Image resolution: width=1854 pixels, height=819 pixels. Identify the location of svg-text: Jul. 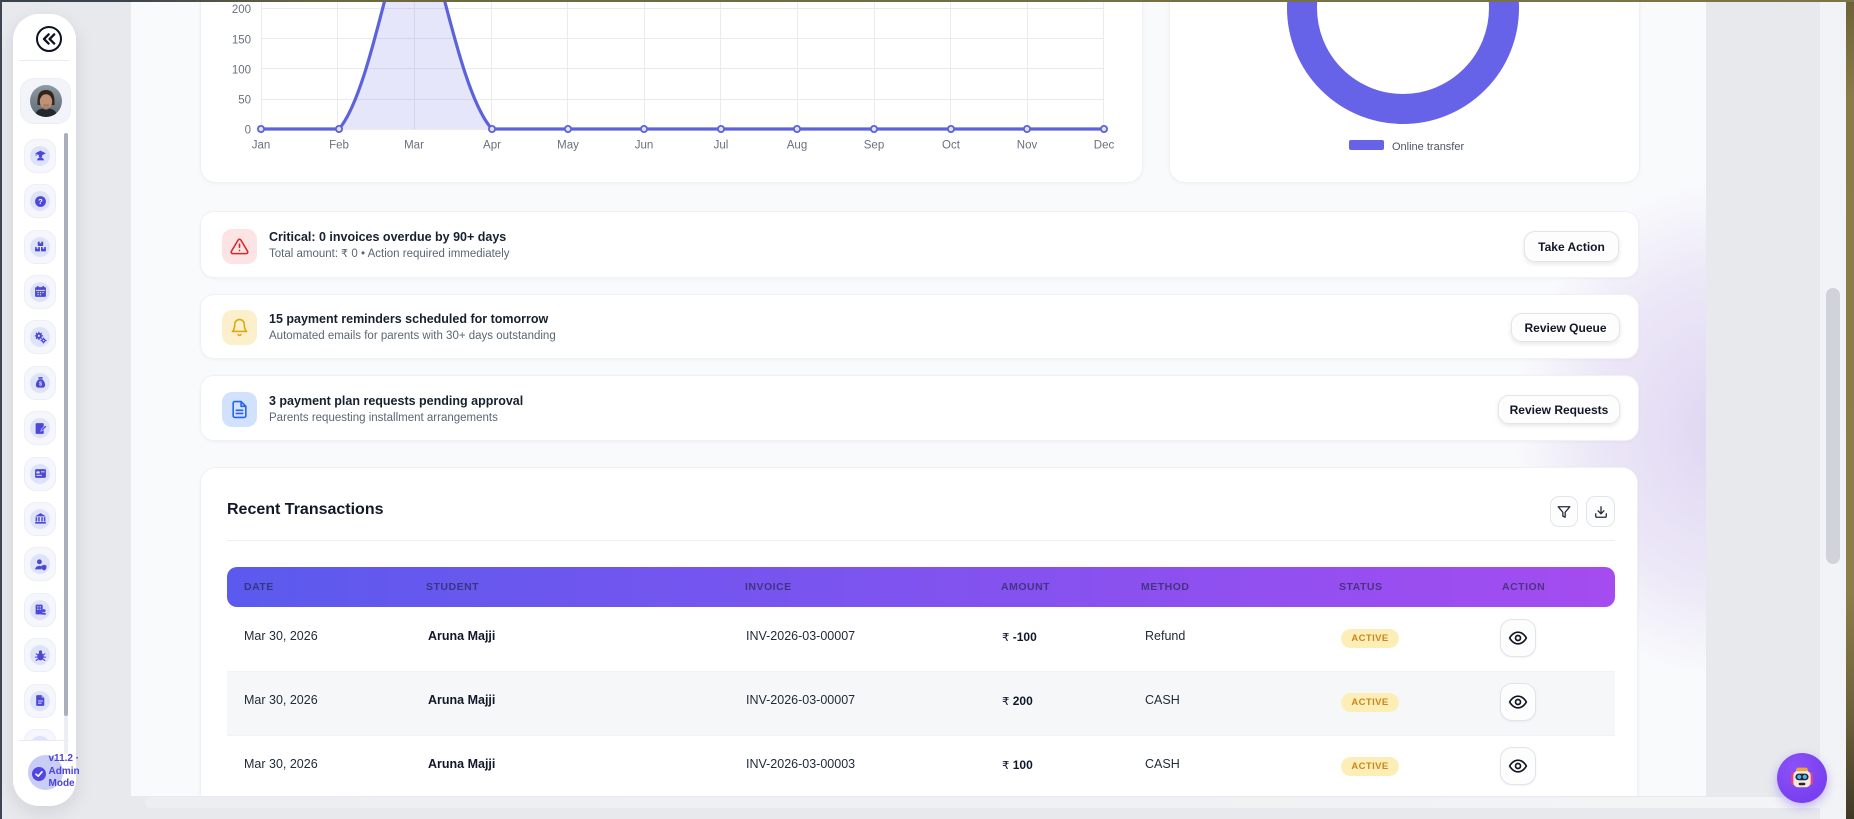
(721, 146).